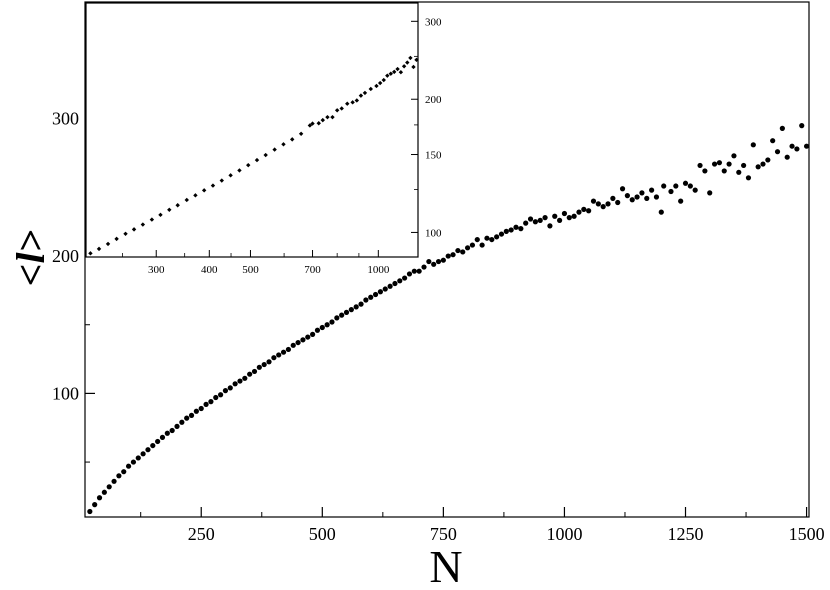 The image size is (830, 590). What do you see at coordinates (807, 534) in the screenshot?
I see `x-tick-label: 1500` at bounding box center [807, 534].